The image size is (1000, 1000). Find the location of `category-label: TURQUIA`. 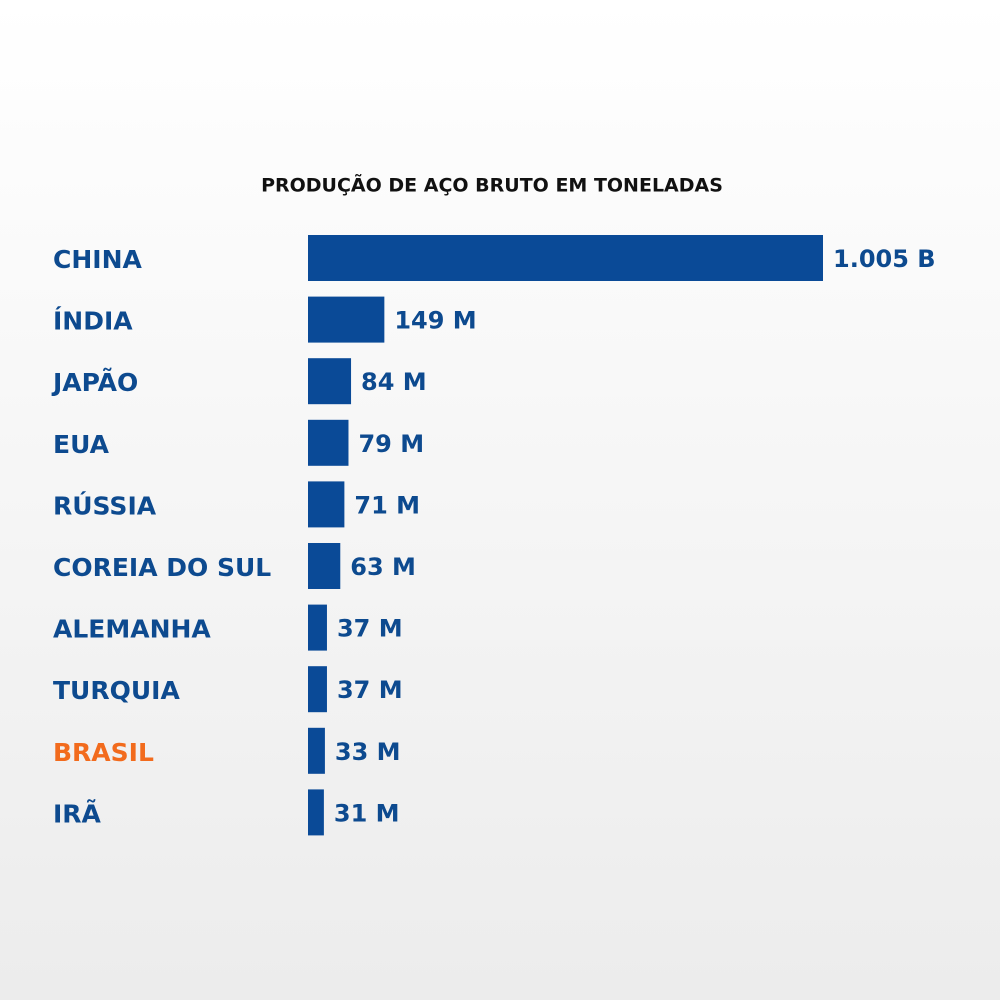

category-label: TURQUIA is located at coordinates (116, 690).